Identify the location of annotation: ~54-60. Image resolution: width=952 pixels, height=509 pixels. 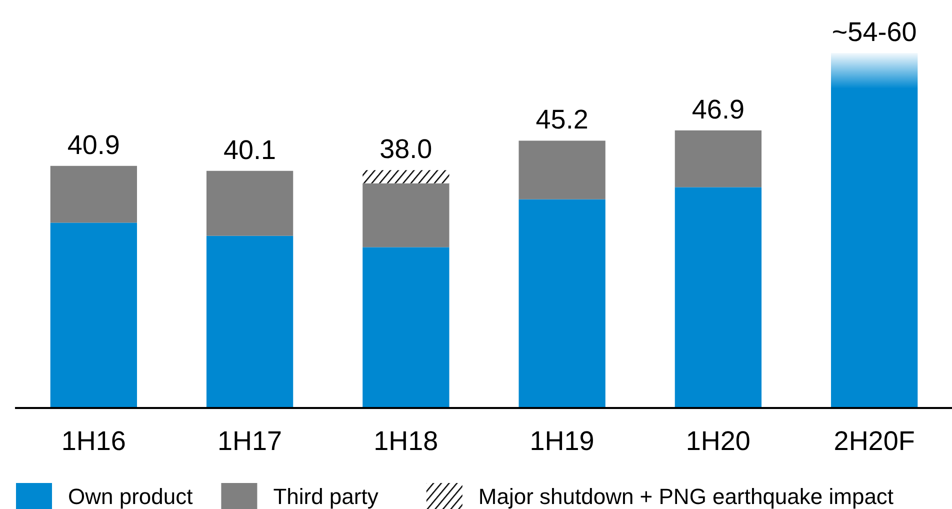
(874, 32).